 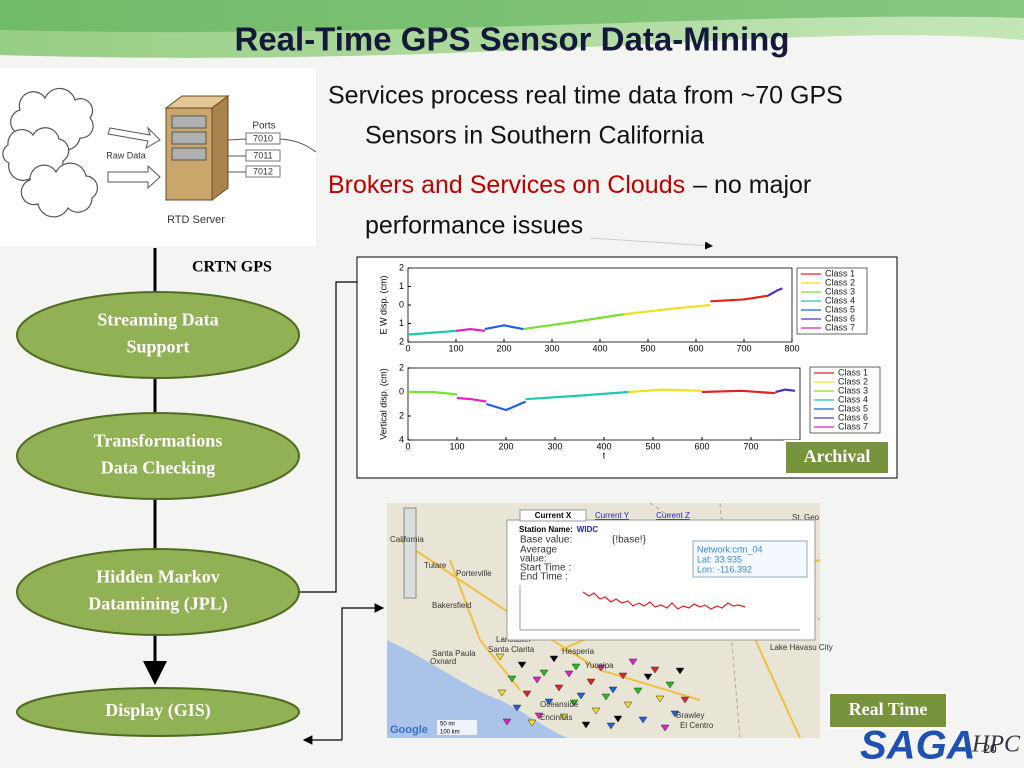 I want to click on tab-label: Current Z, so click(x=673, y=515).